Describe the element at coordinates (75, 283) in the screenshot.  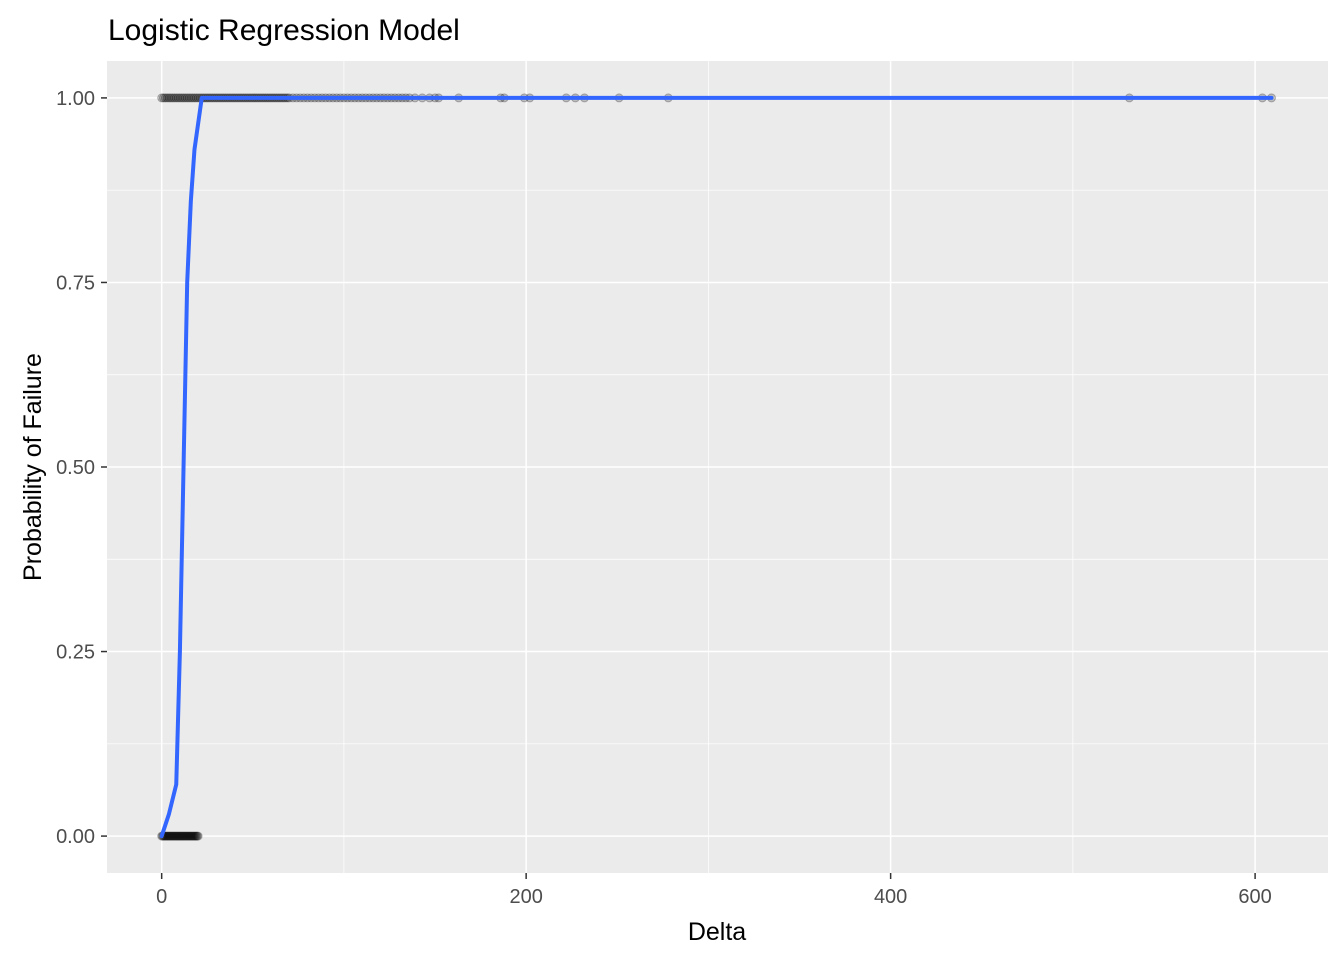
I see `y-tick-label: 0.75` at that location.